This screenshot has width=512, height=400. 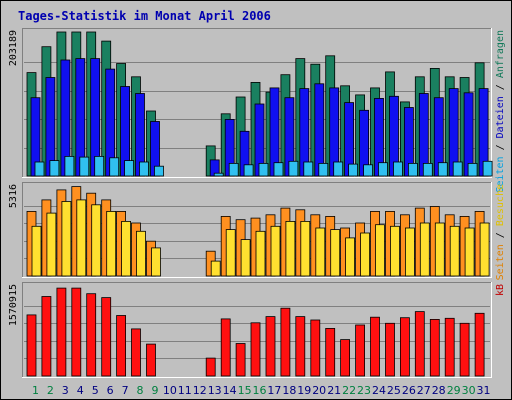 What do you see at coordinates (65, 390) in the screenshot?
I see `x-tick-label-day-3: 3` at bounding box center [65, 390].